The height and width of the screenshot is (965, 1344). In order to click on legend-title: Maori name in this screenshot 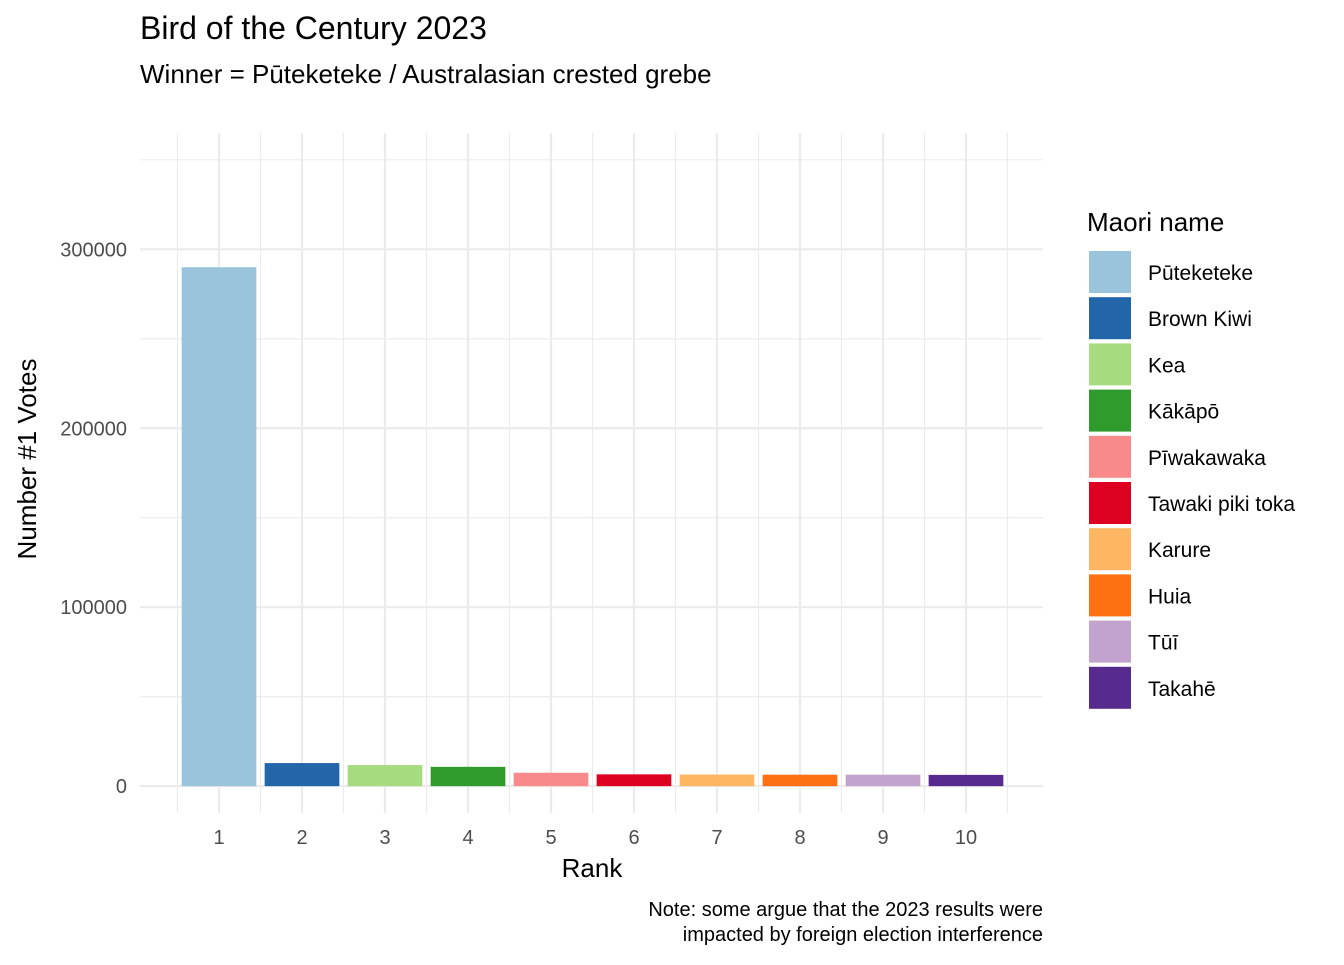, I will do `click(1155, 222)`.